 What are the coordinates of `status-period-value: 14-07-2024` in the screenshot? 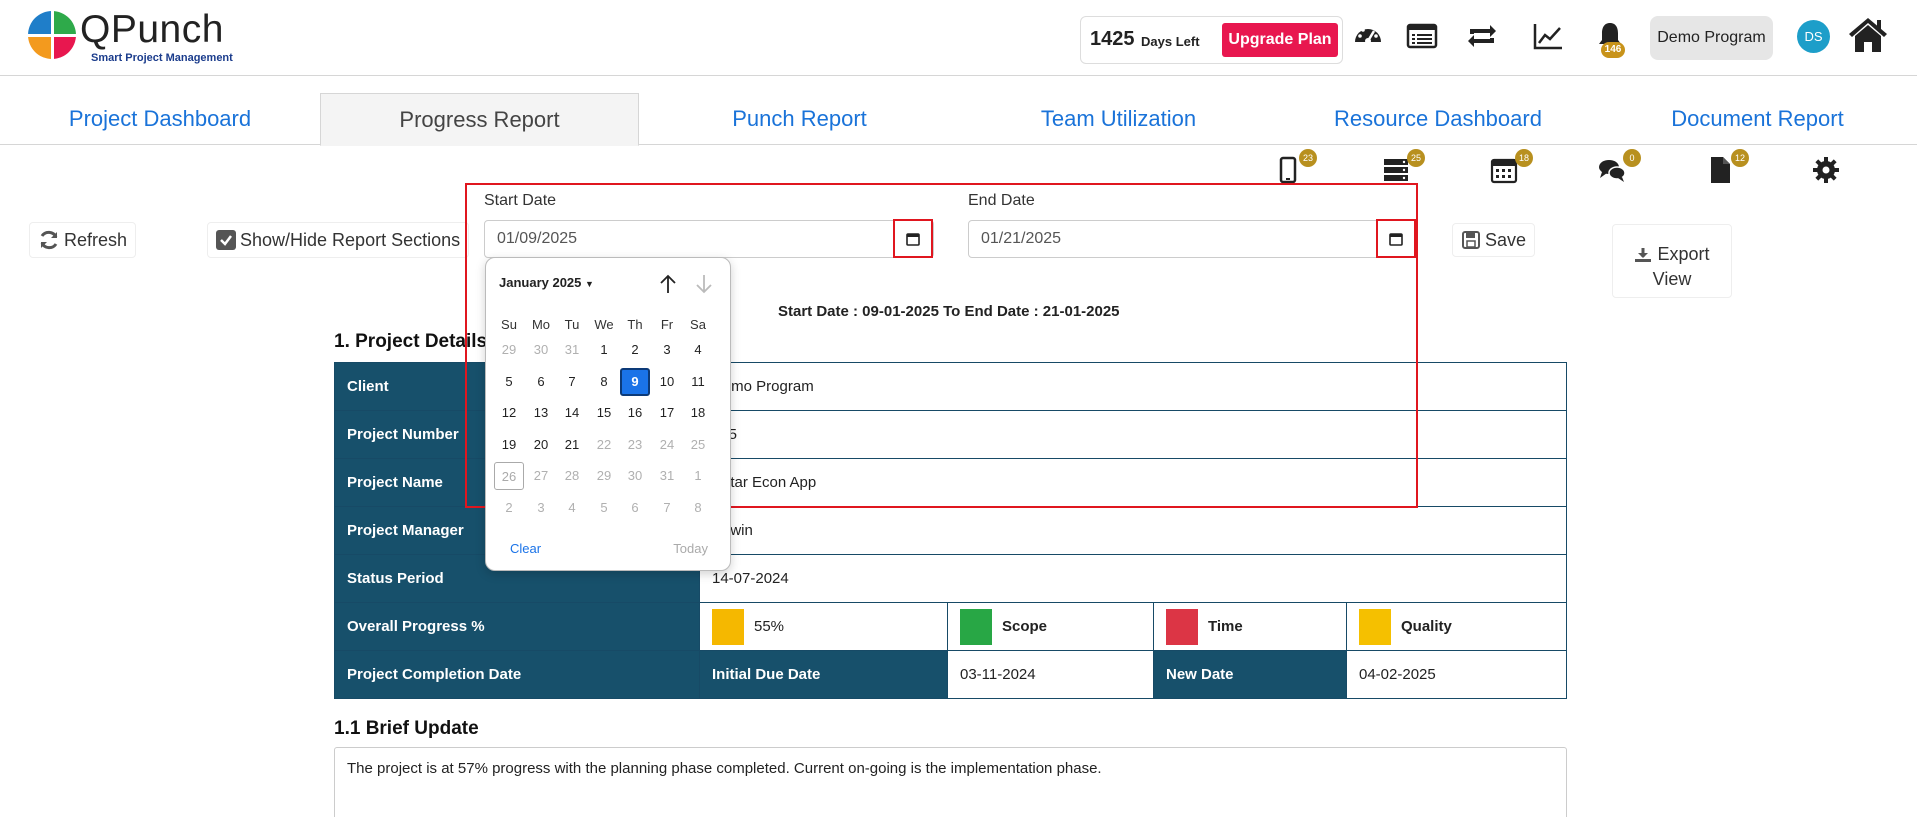 It's located at (1133, 578).